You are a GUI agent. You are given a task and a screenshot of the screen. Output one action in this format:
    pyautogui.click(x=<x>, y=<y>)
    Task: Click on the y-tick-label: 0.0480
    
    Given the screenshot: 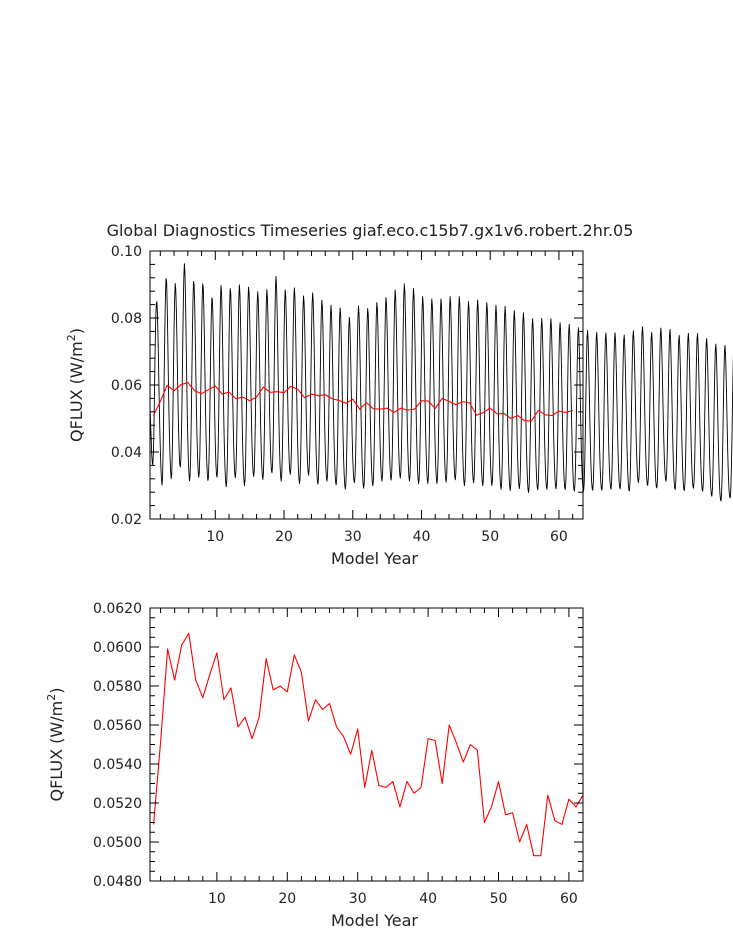 What is the action you would take?
    pyautogui.click(x=117, y=882)
    